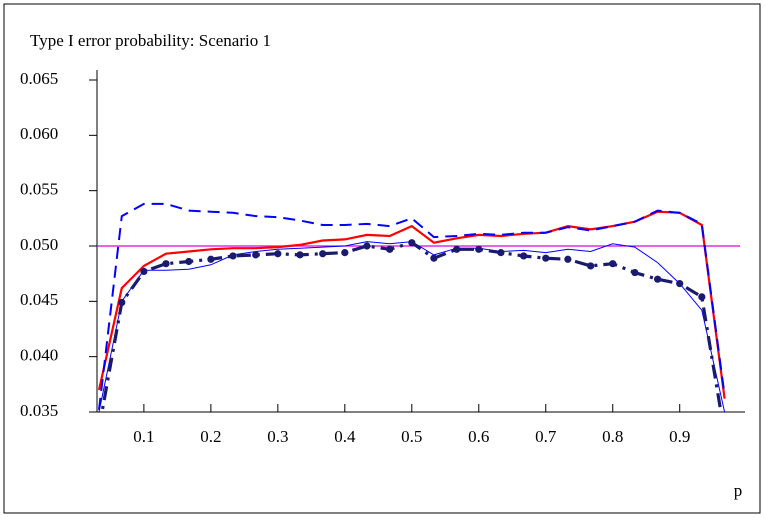 The width and height of the screenshot is (765, 518). I want to click on y-tick-label: 0.060, so click(39, 133).